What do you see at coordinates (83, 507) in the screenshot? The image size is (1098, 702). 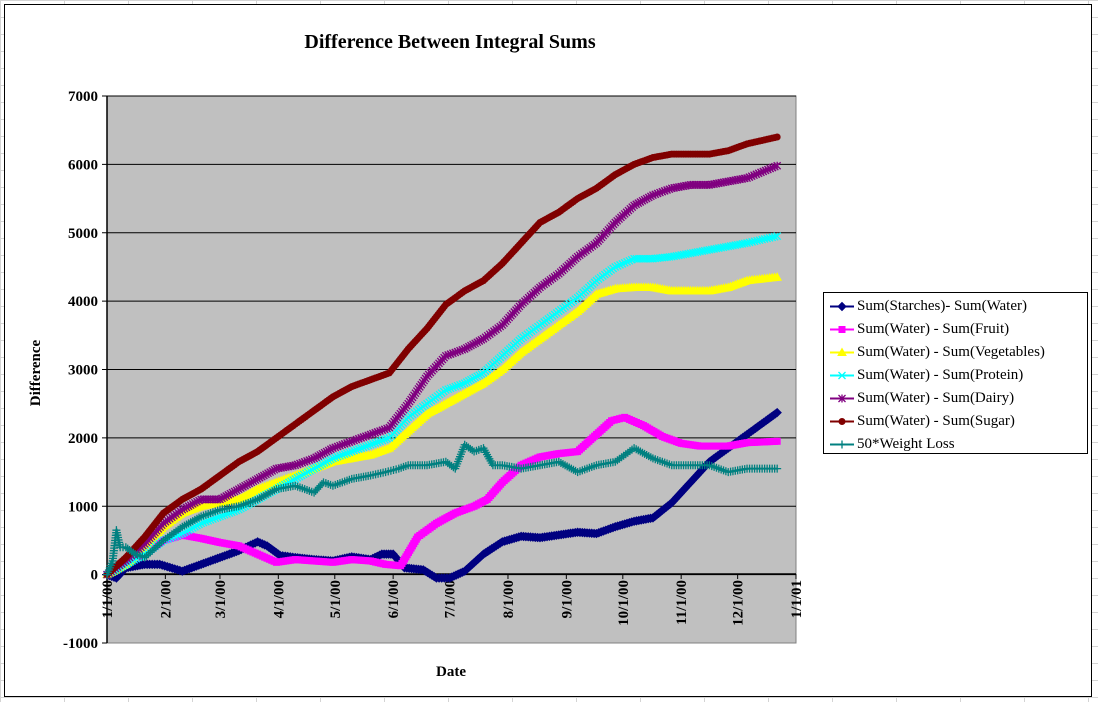 I see `y-tick-label: 1000` at bounding box center [83, 507].